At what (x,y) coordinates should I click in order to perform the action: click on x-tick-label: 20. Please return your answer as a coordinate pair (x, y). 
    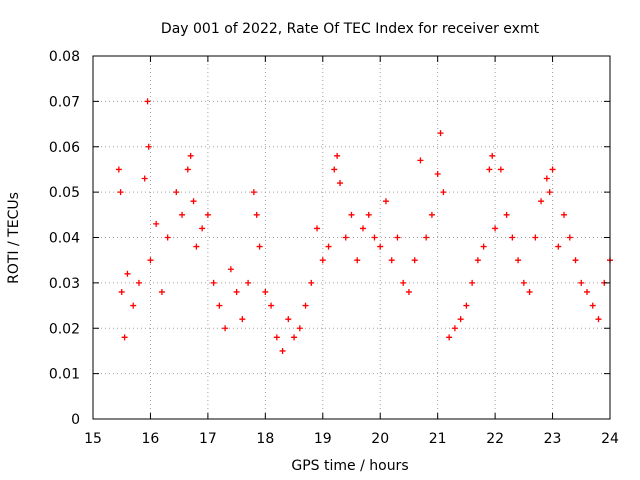
    Looking at the image, I should click on (380, 439).